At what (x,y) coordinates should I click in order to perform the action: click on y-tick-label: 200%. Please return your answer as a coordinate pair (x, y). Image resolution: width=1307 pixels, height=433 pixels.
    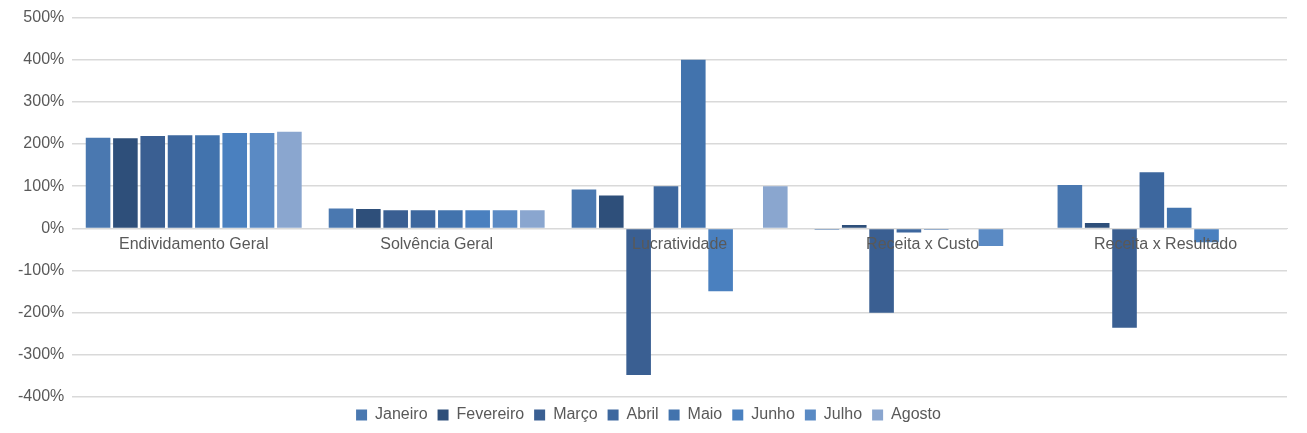
    Looking at the image, I should click on (44, 143).